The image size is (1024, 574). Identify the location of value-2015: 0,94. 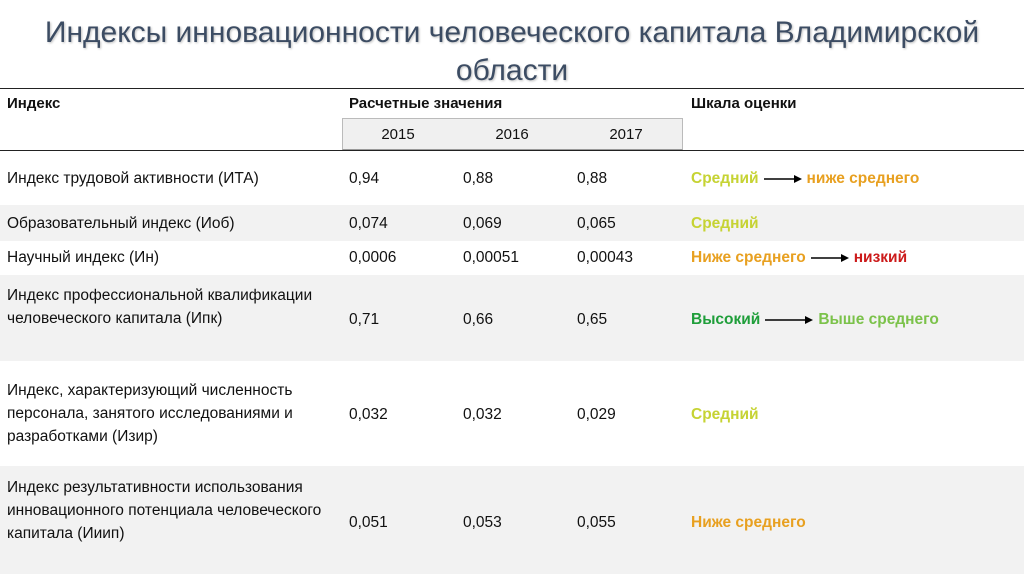
(364, 178).